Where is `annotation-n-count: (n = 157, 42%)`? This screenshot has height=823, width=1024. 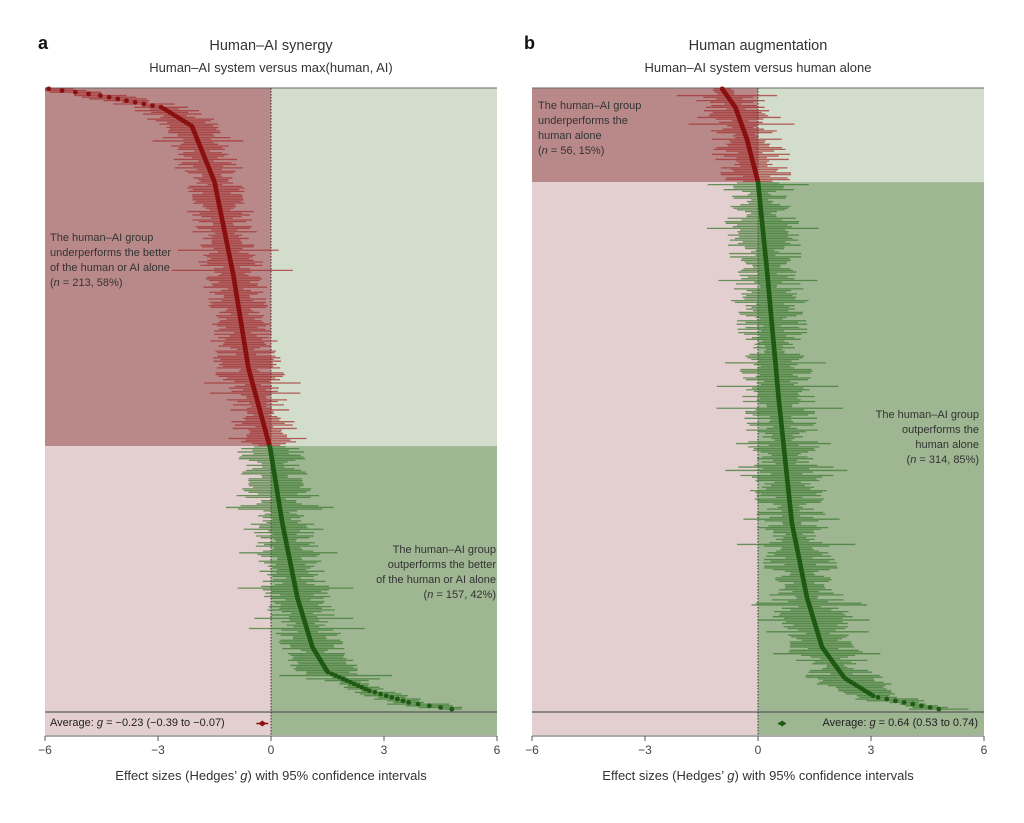 annotation-n-count: (n = 157, 42%) is located at coordinates (460, 595).